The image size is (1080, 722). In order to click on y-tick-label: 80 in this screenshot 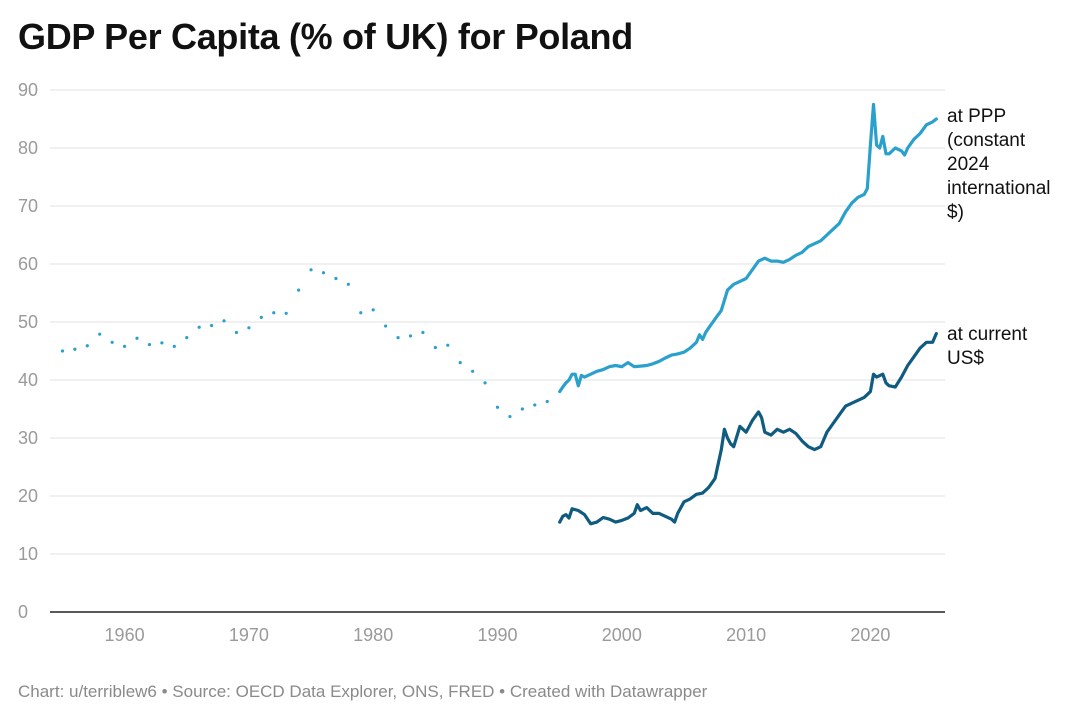, I will do `click(28, 148)`.